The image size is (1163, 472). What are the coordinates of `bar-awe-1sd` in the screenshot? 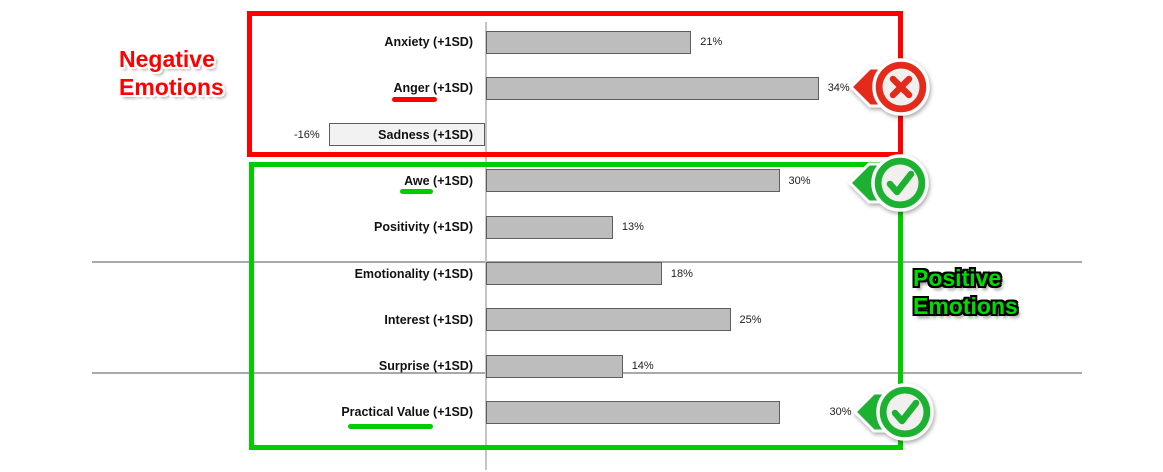 It's located at (632, 181).